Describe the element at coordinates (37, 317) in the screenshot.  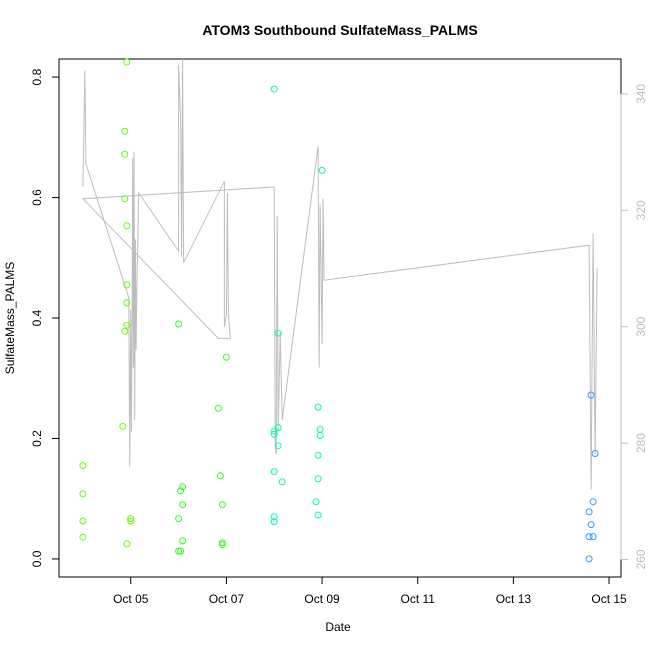
I see `y-tick-label: 0.4` at that location.